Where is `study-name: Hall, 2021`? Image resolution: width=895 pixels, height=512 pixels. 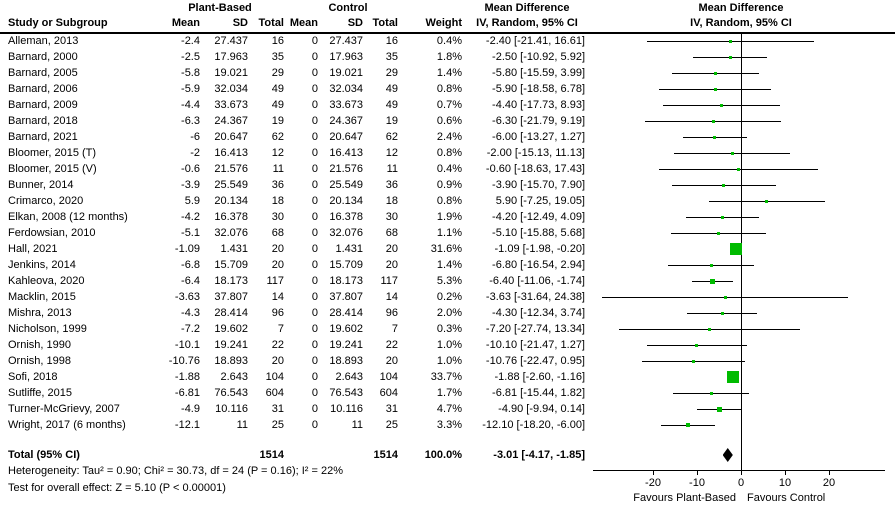 study-name: Hall, 2021 is located at coordinates (33, 249).